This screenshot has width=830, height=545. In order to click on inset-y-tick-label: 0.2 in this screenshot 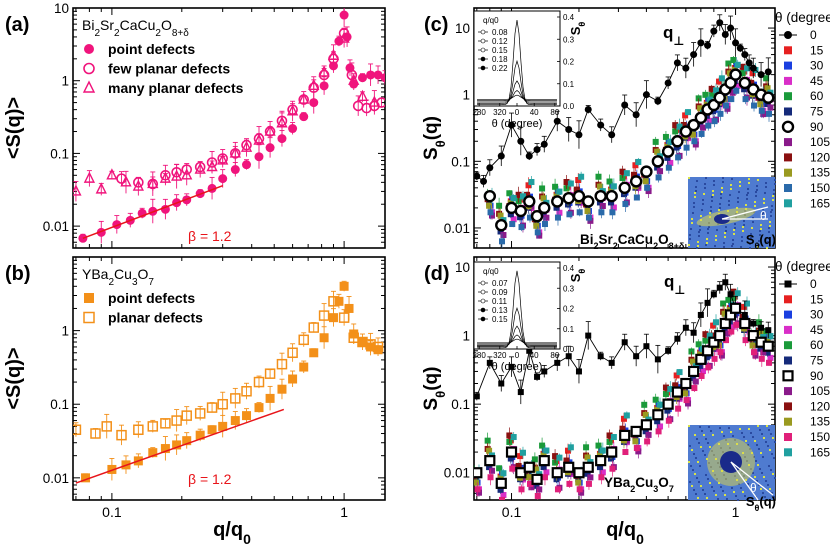, I will do `click(569, 309)`.